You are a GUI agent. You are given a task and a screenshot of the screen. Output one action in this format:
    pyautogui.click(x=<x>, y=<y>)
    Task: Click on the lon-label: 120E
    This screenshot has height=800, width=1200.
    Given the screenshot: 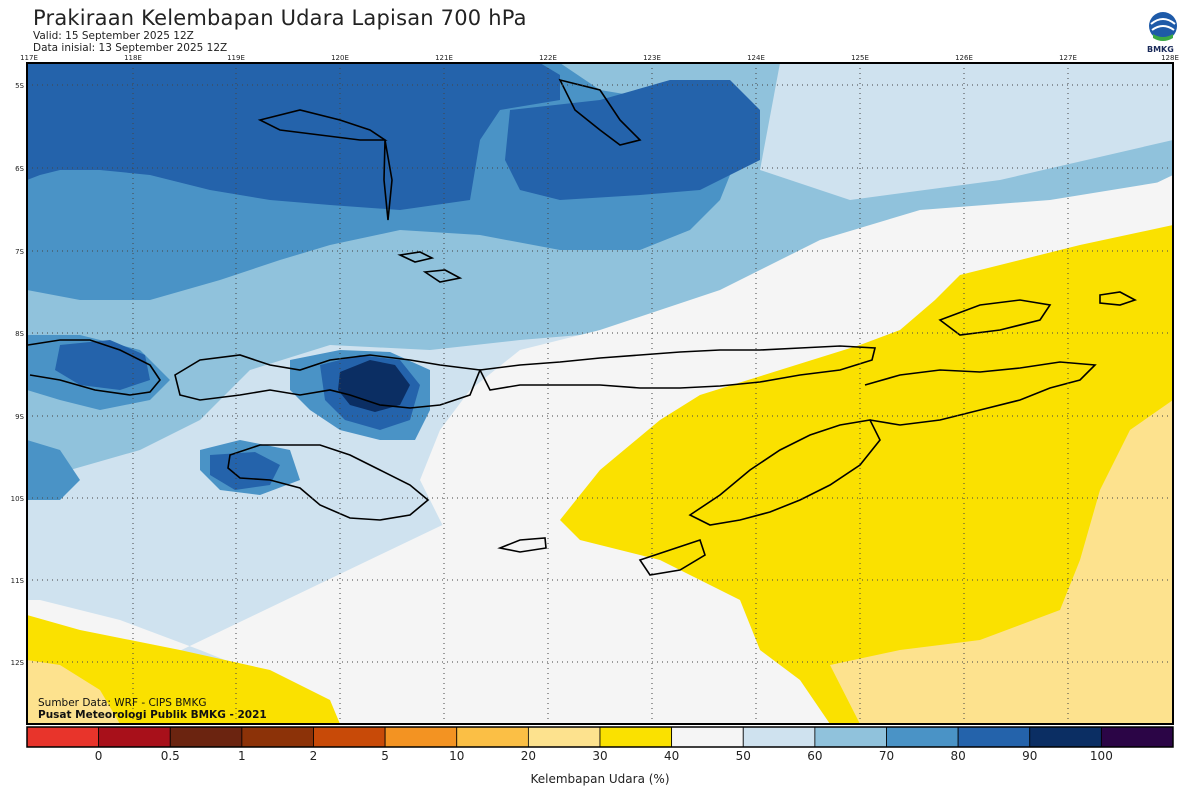 What is the action you would take?
    pyautogui.click(x=340, y=58)
    